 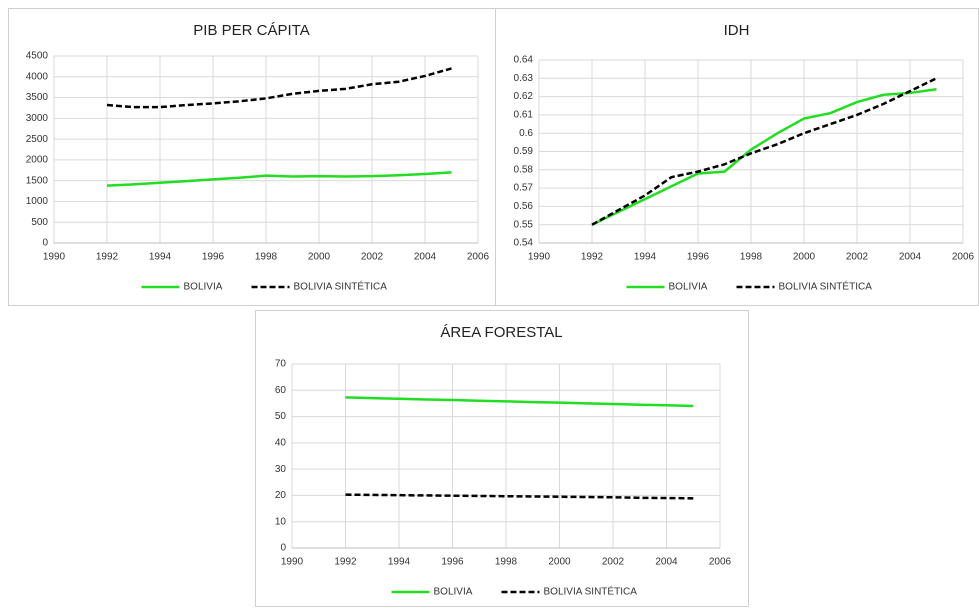 I want to click on y-tick-label: 0.63, so click(x=524, y=78).